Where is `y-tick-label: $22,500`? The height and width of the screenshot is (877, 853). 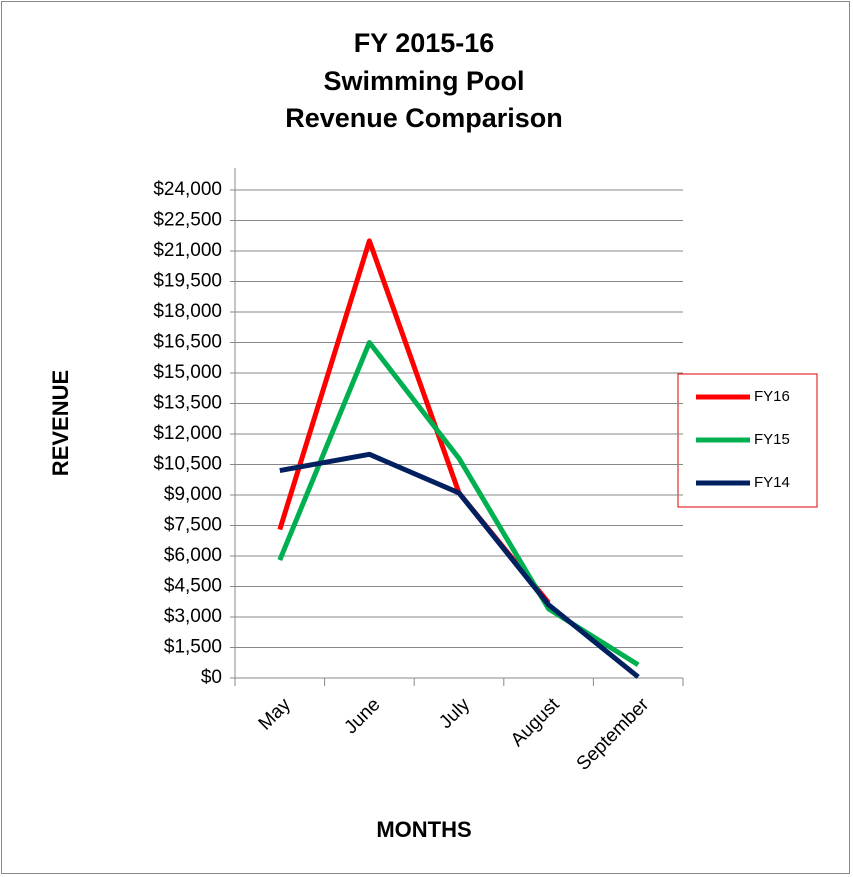
y-tick-label: $22,500 is located at coordinates (187, 220).